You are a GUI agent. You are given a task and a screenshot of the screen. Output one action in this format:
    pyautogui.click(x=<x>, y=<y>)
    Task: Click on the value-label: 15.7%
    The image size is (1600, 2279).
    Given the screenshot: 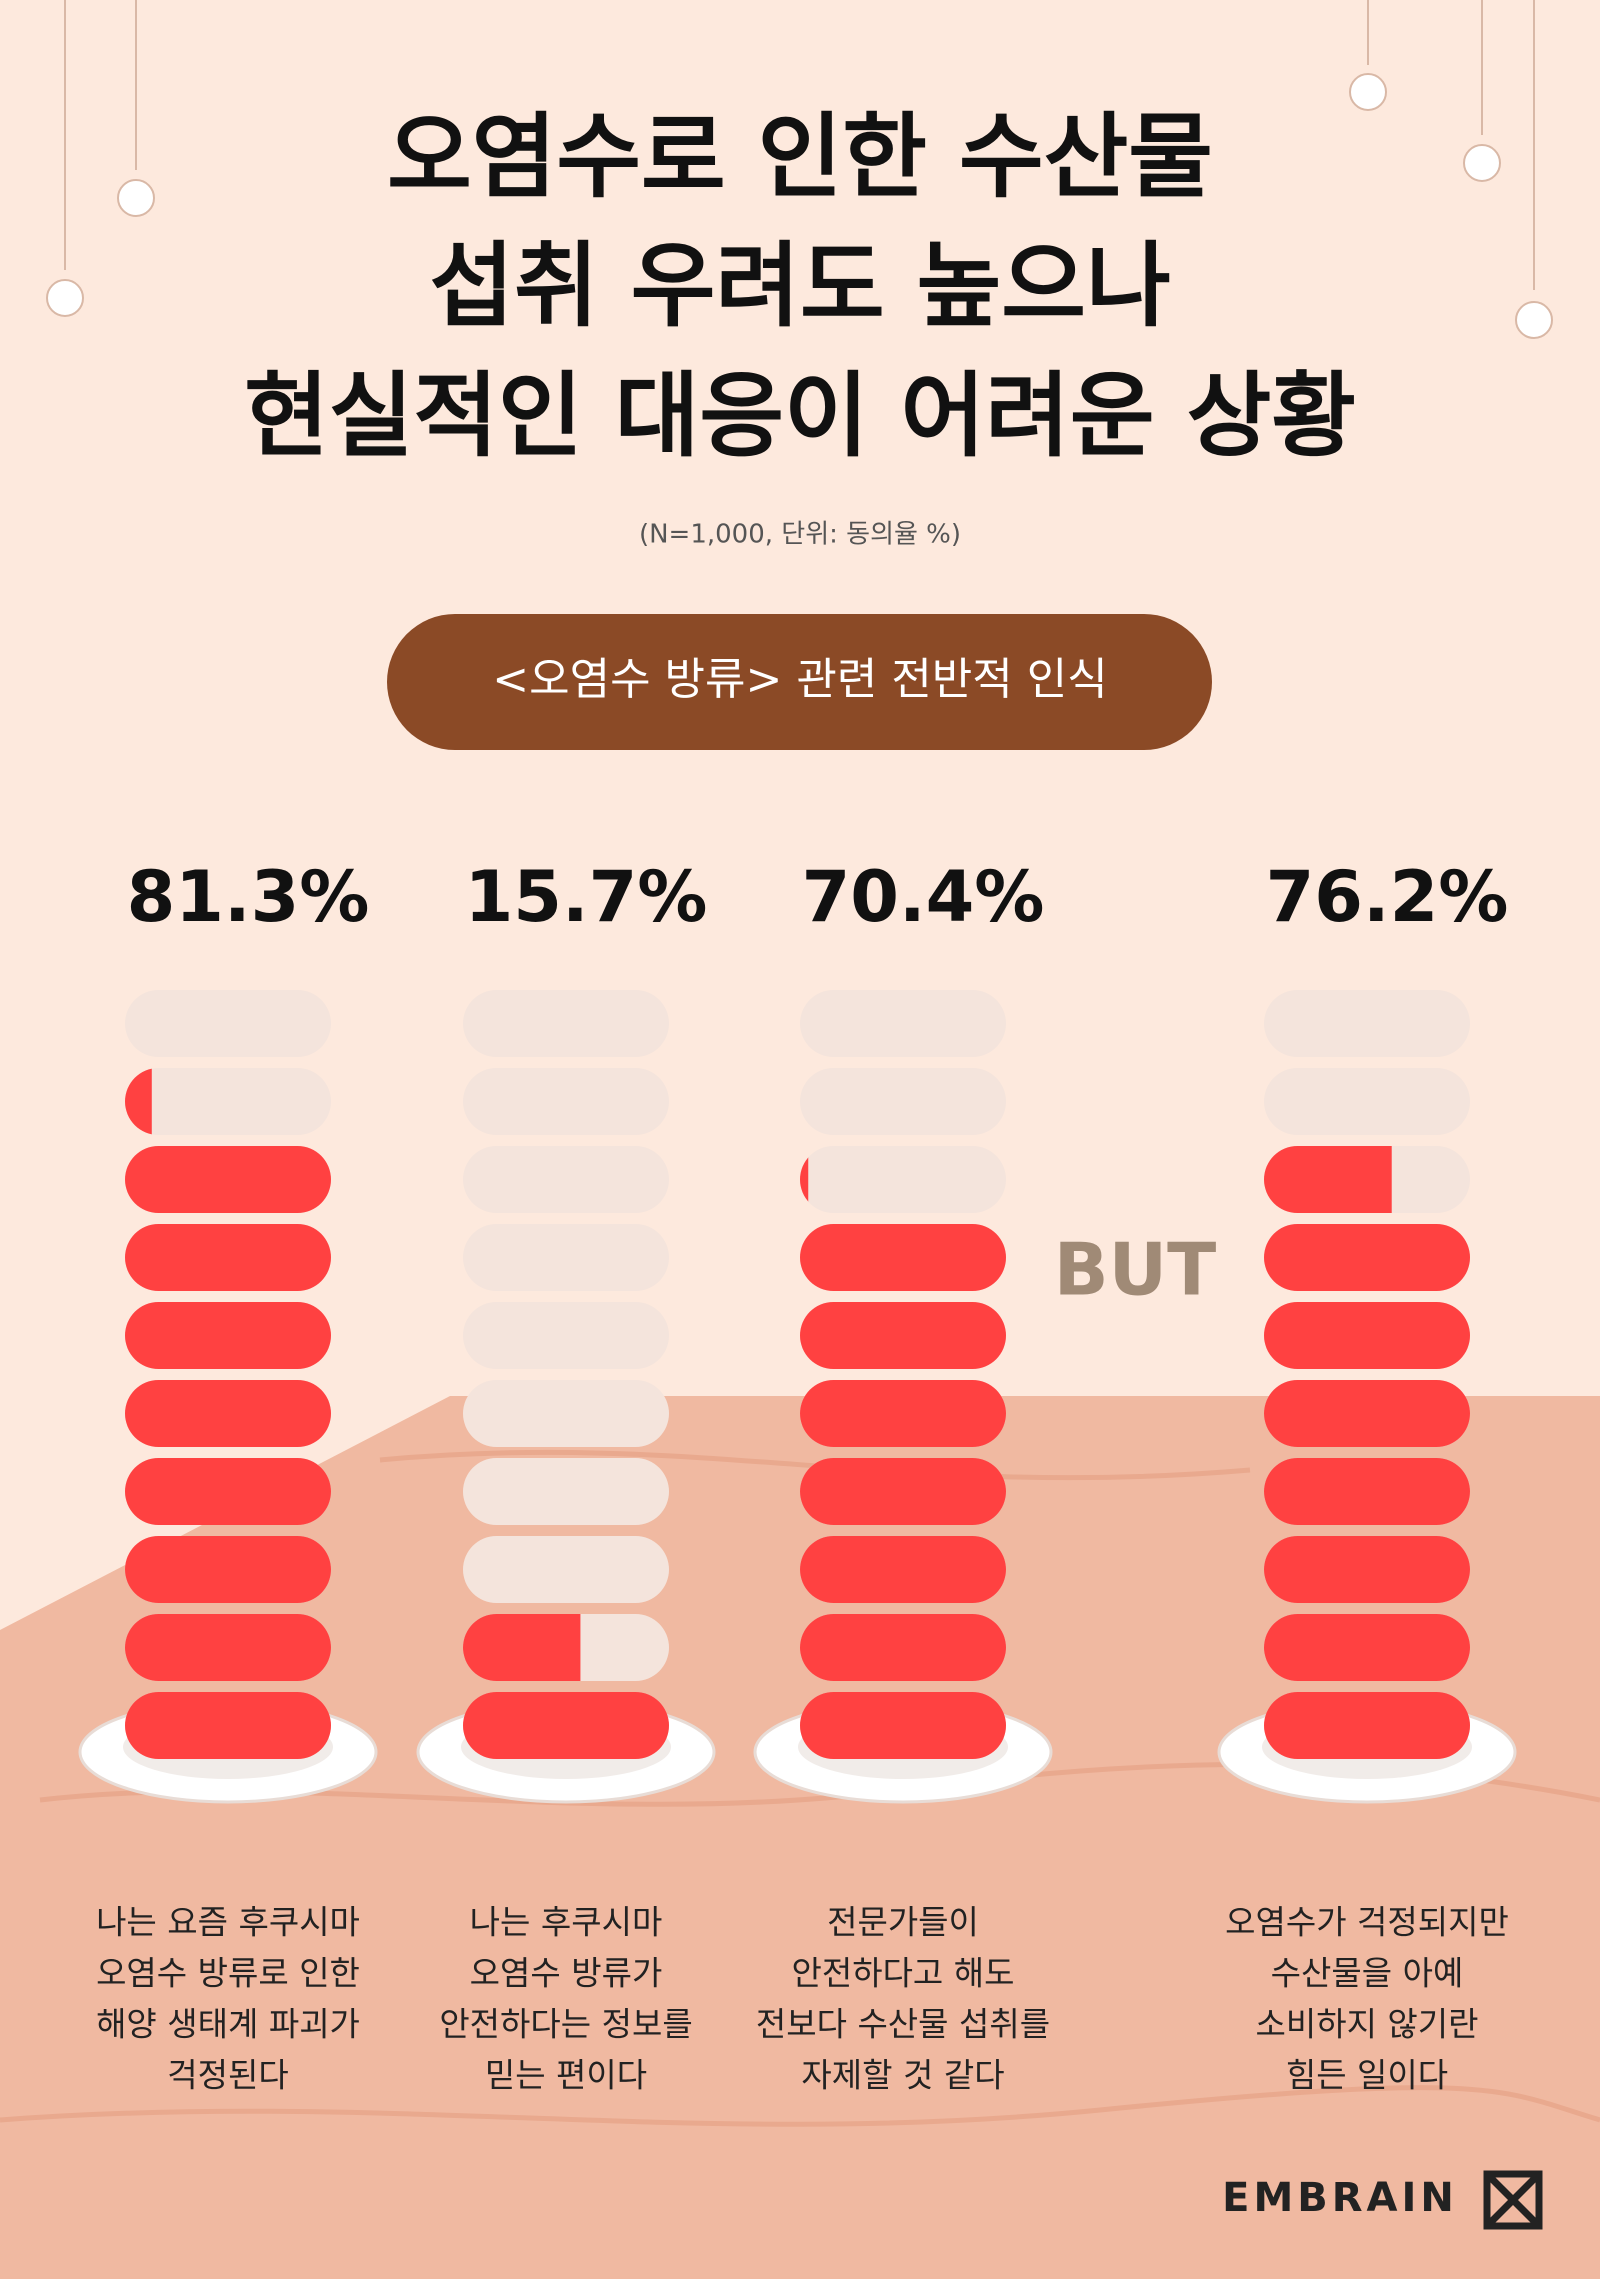 What is the action you would take?
    pyautogui.click(x=586, y=897)
    